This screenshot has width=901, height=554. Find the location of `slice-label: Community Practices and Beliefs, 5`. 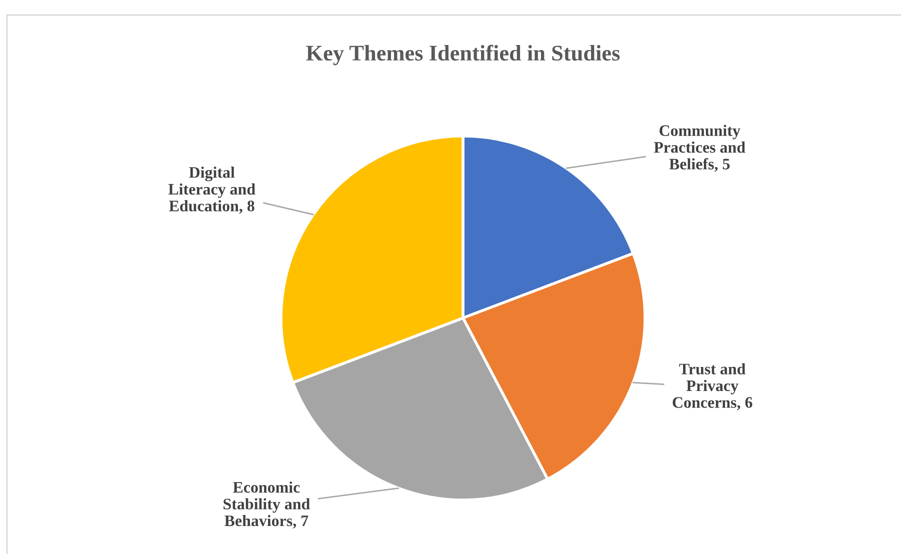

slice-label: Community Practices and Beliefs, 5 is located at coordinates (700, 148).